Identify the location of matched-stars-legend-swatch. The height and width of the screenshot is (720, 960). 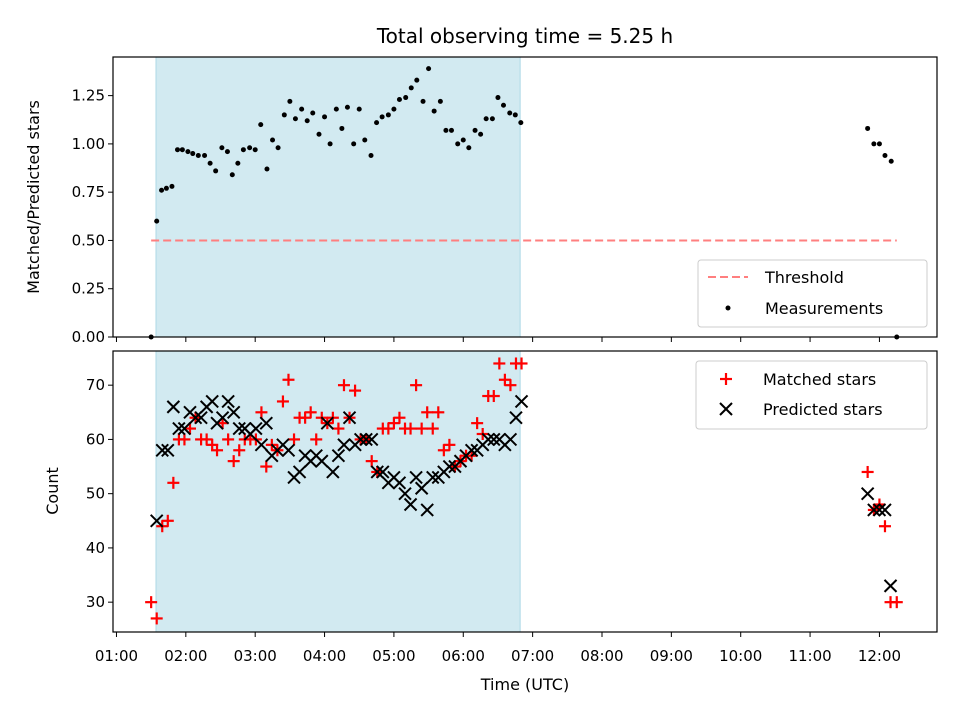
(726, 379).